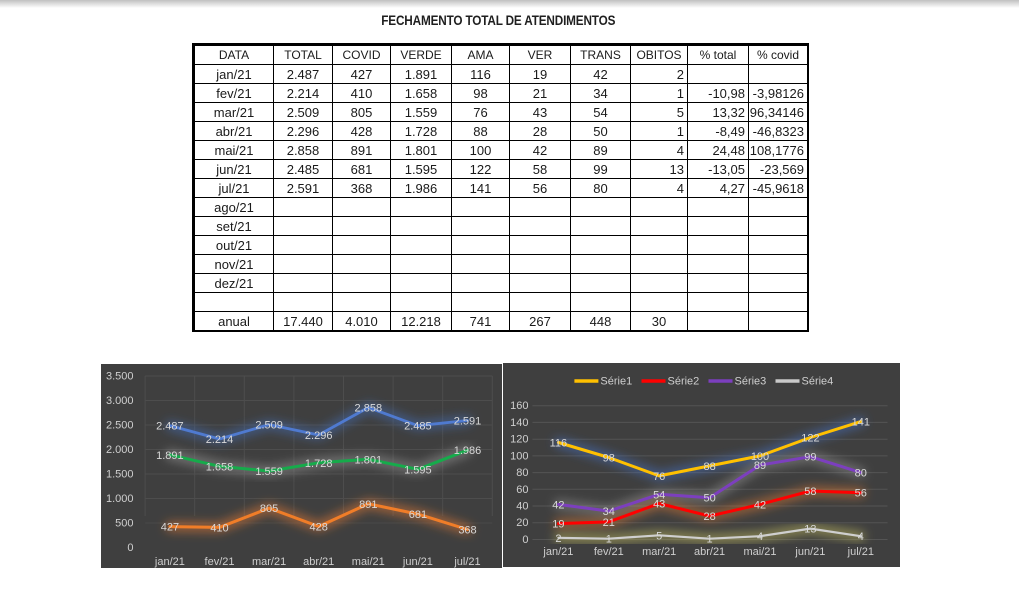 The height and width of the screenshot is (600, 1019). Describe the element at coordinates (519, 440) in the screenshot. I see `svg-text: 120` at that location.